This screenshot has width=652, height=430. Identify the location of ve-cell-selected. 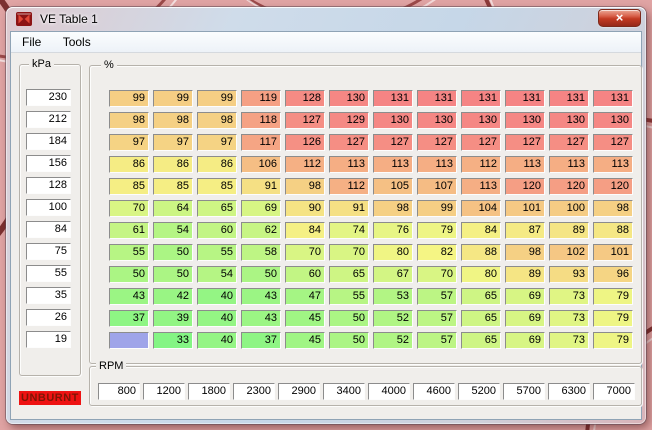
(129, 340).